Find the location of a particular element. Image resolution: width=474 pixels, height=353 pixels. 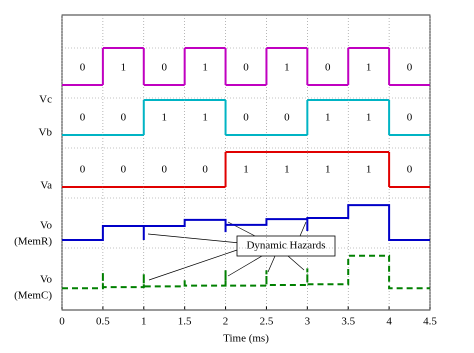

row-label: Vb is located at coordinates (46, 133).